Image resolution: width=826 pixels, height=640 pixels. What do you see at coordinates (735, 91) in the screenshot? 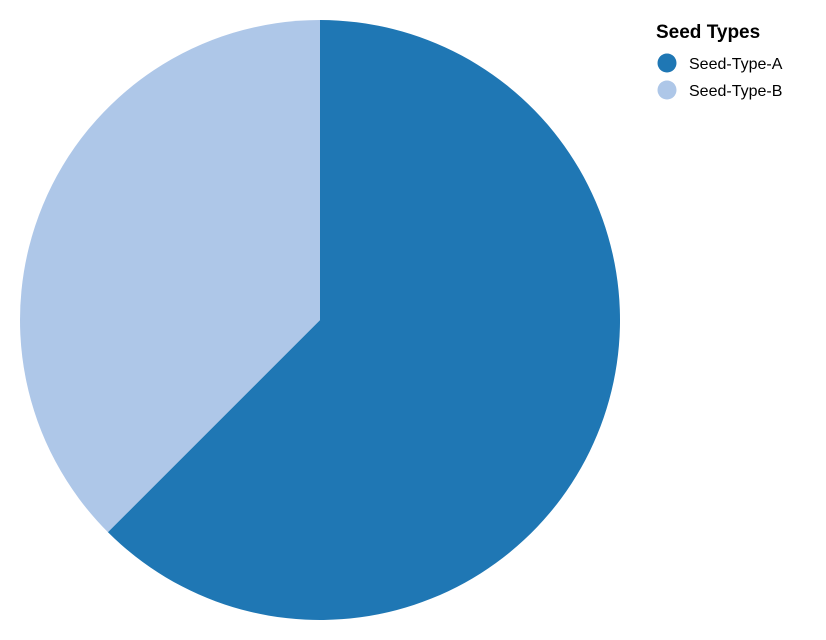
I see `legend-label-seed-type-b: Seed-Type-B` at bounding box center [735, 91].